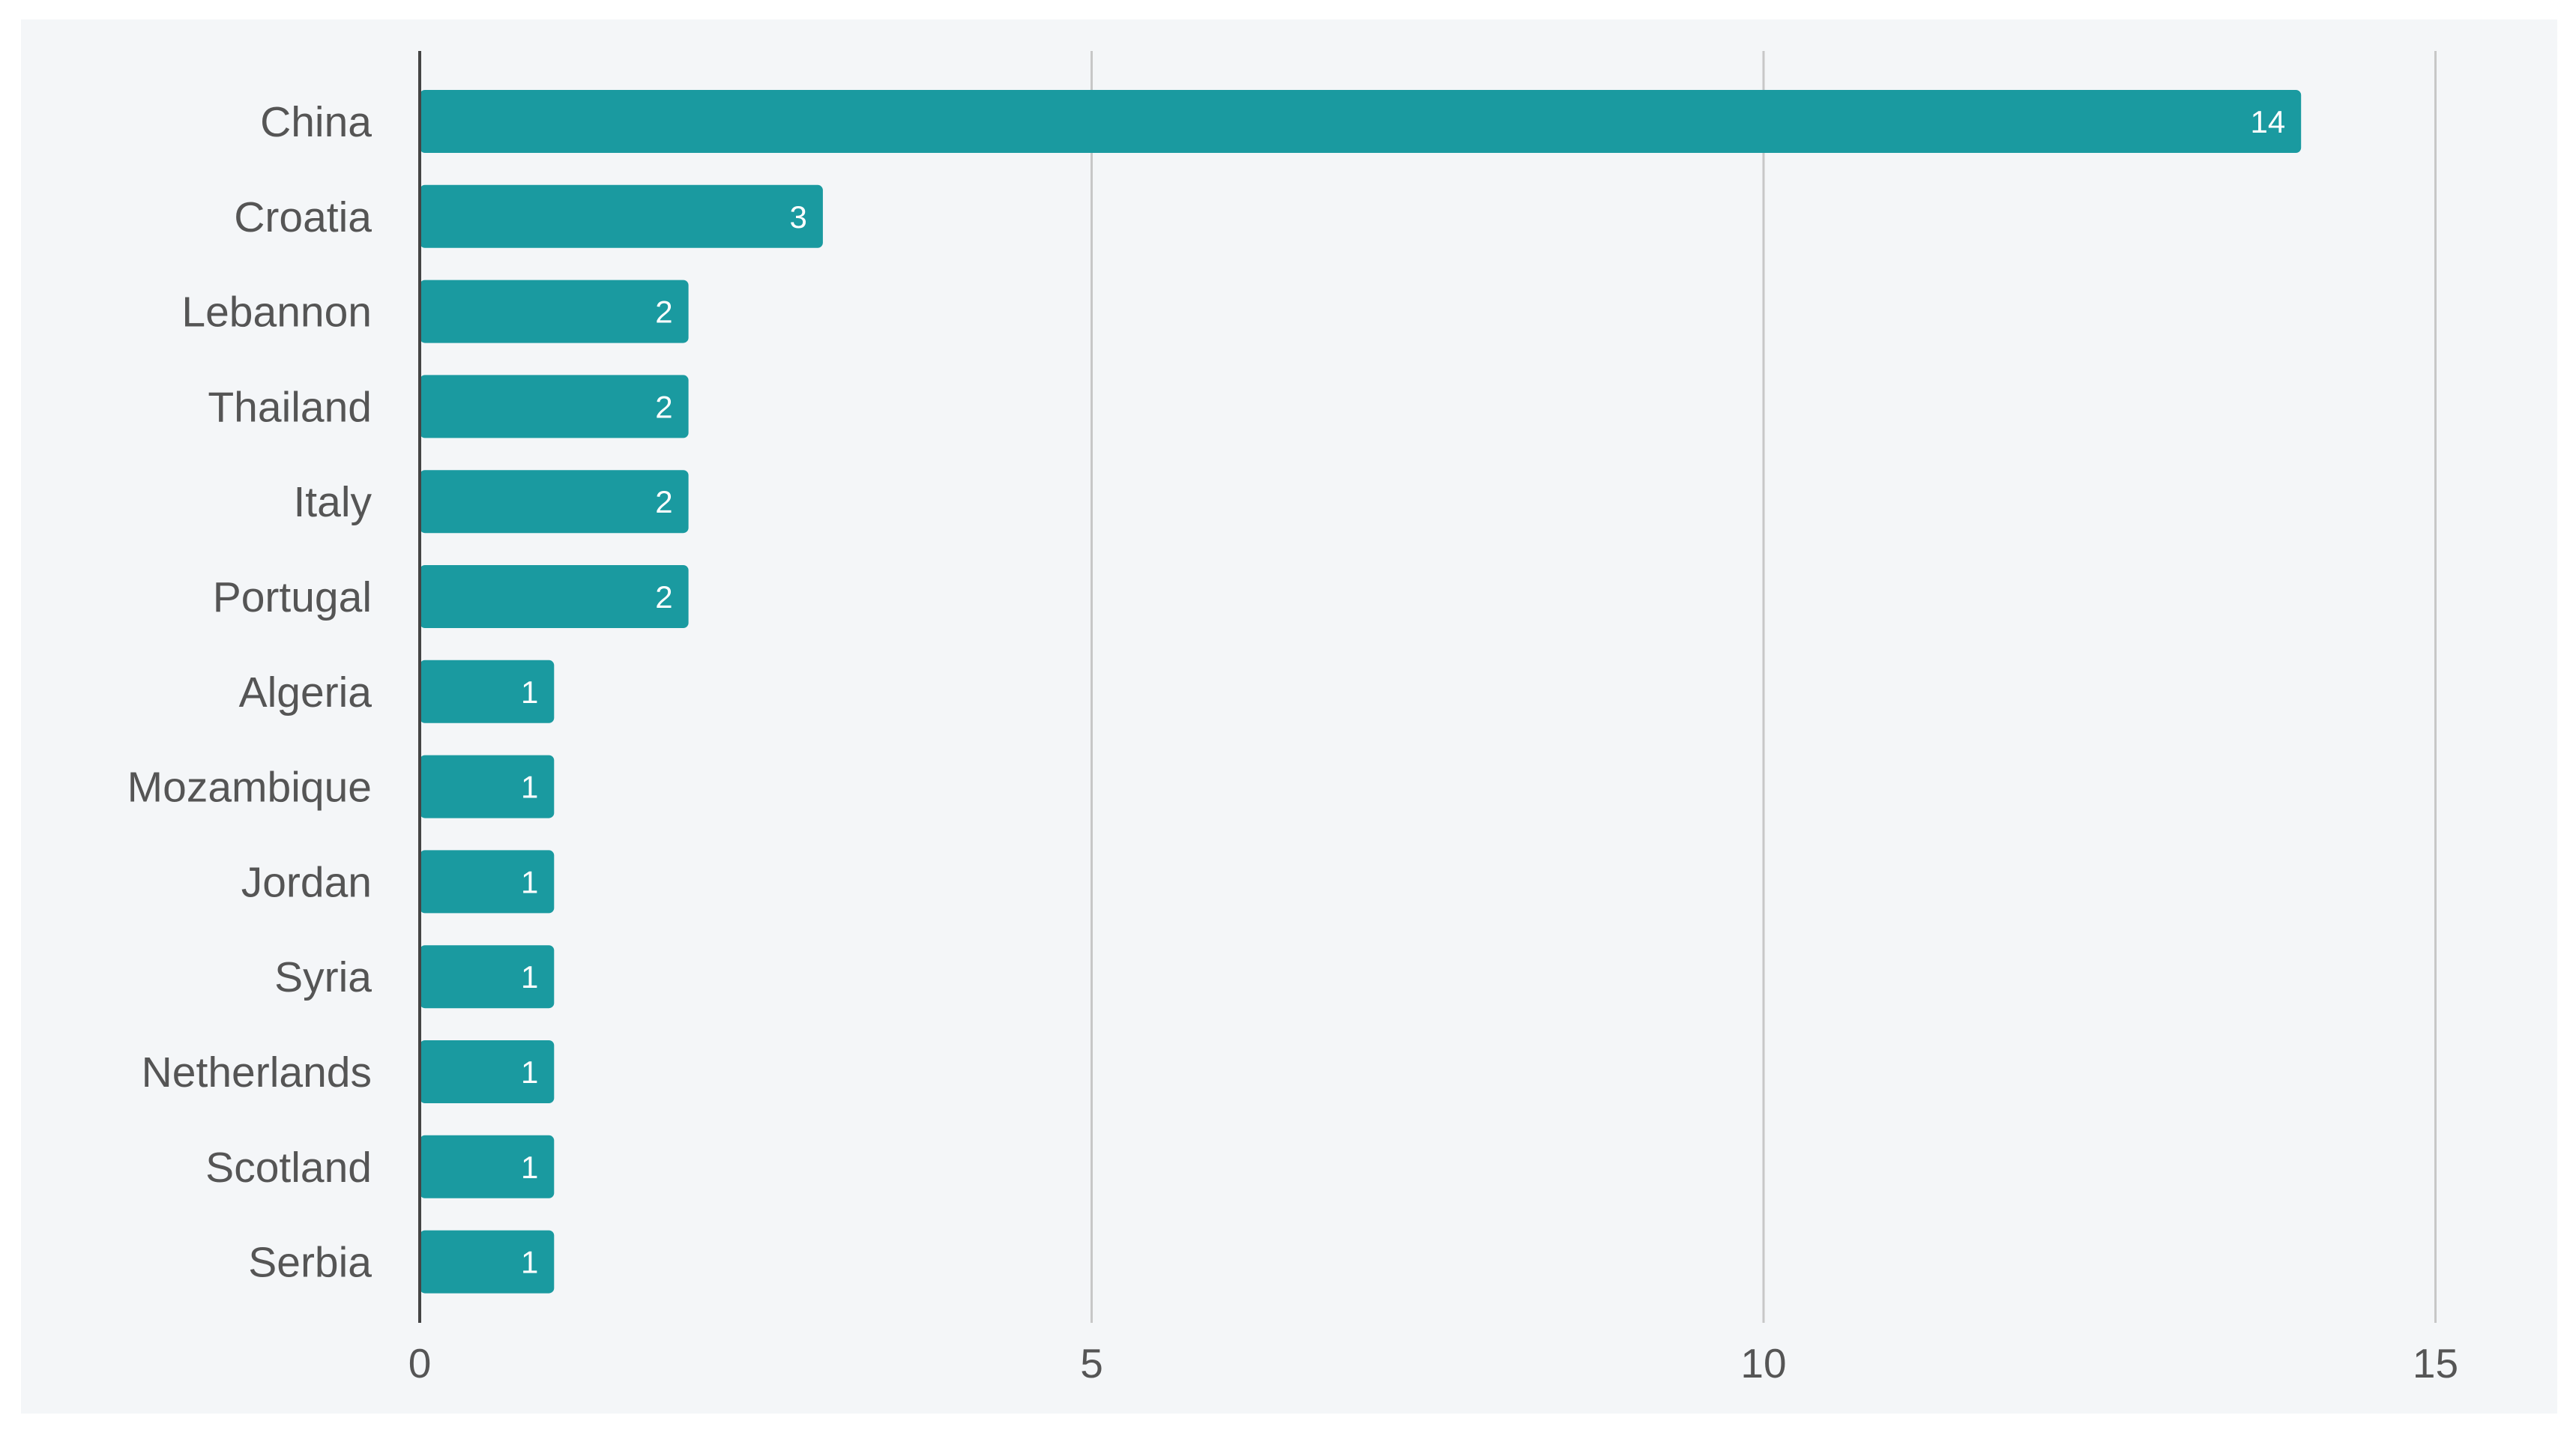  I want to click on category-label-jordan: Jordan, so click(306, 882).